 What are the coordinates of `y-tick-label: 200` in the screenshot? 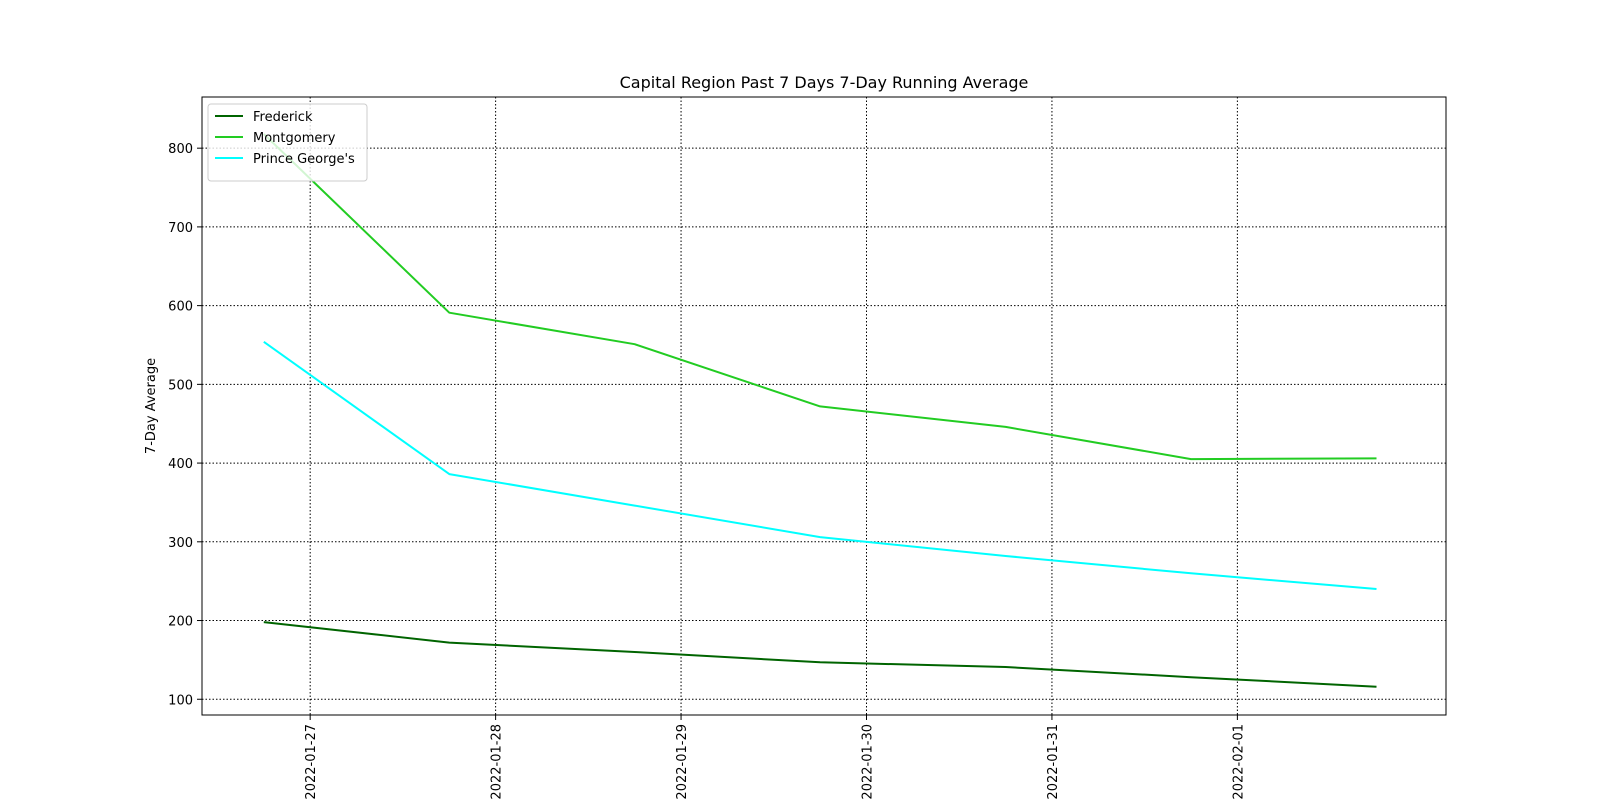 It's located at (180, 622).